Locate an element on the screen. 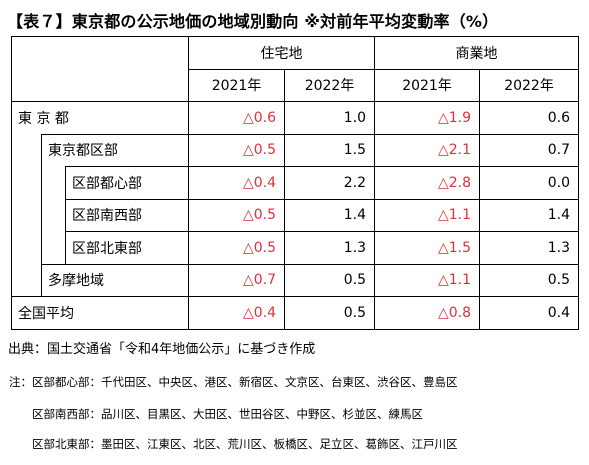 The image size is (589, 465). row-label: 区部都心部 is located at coordinates (127, 182).